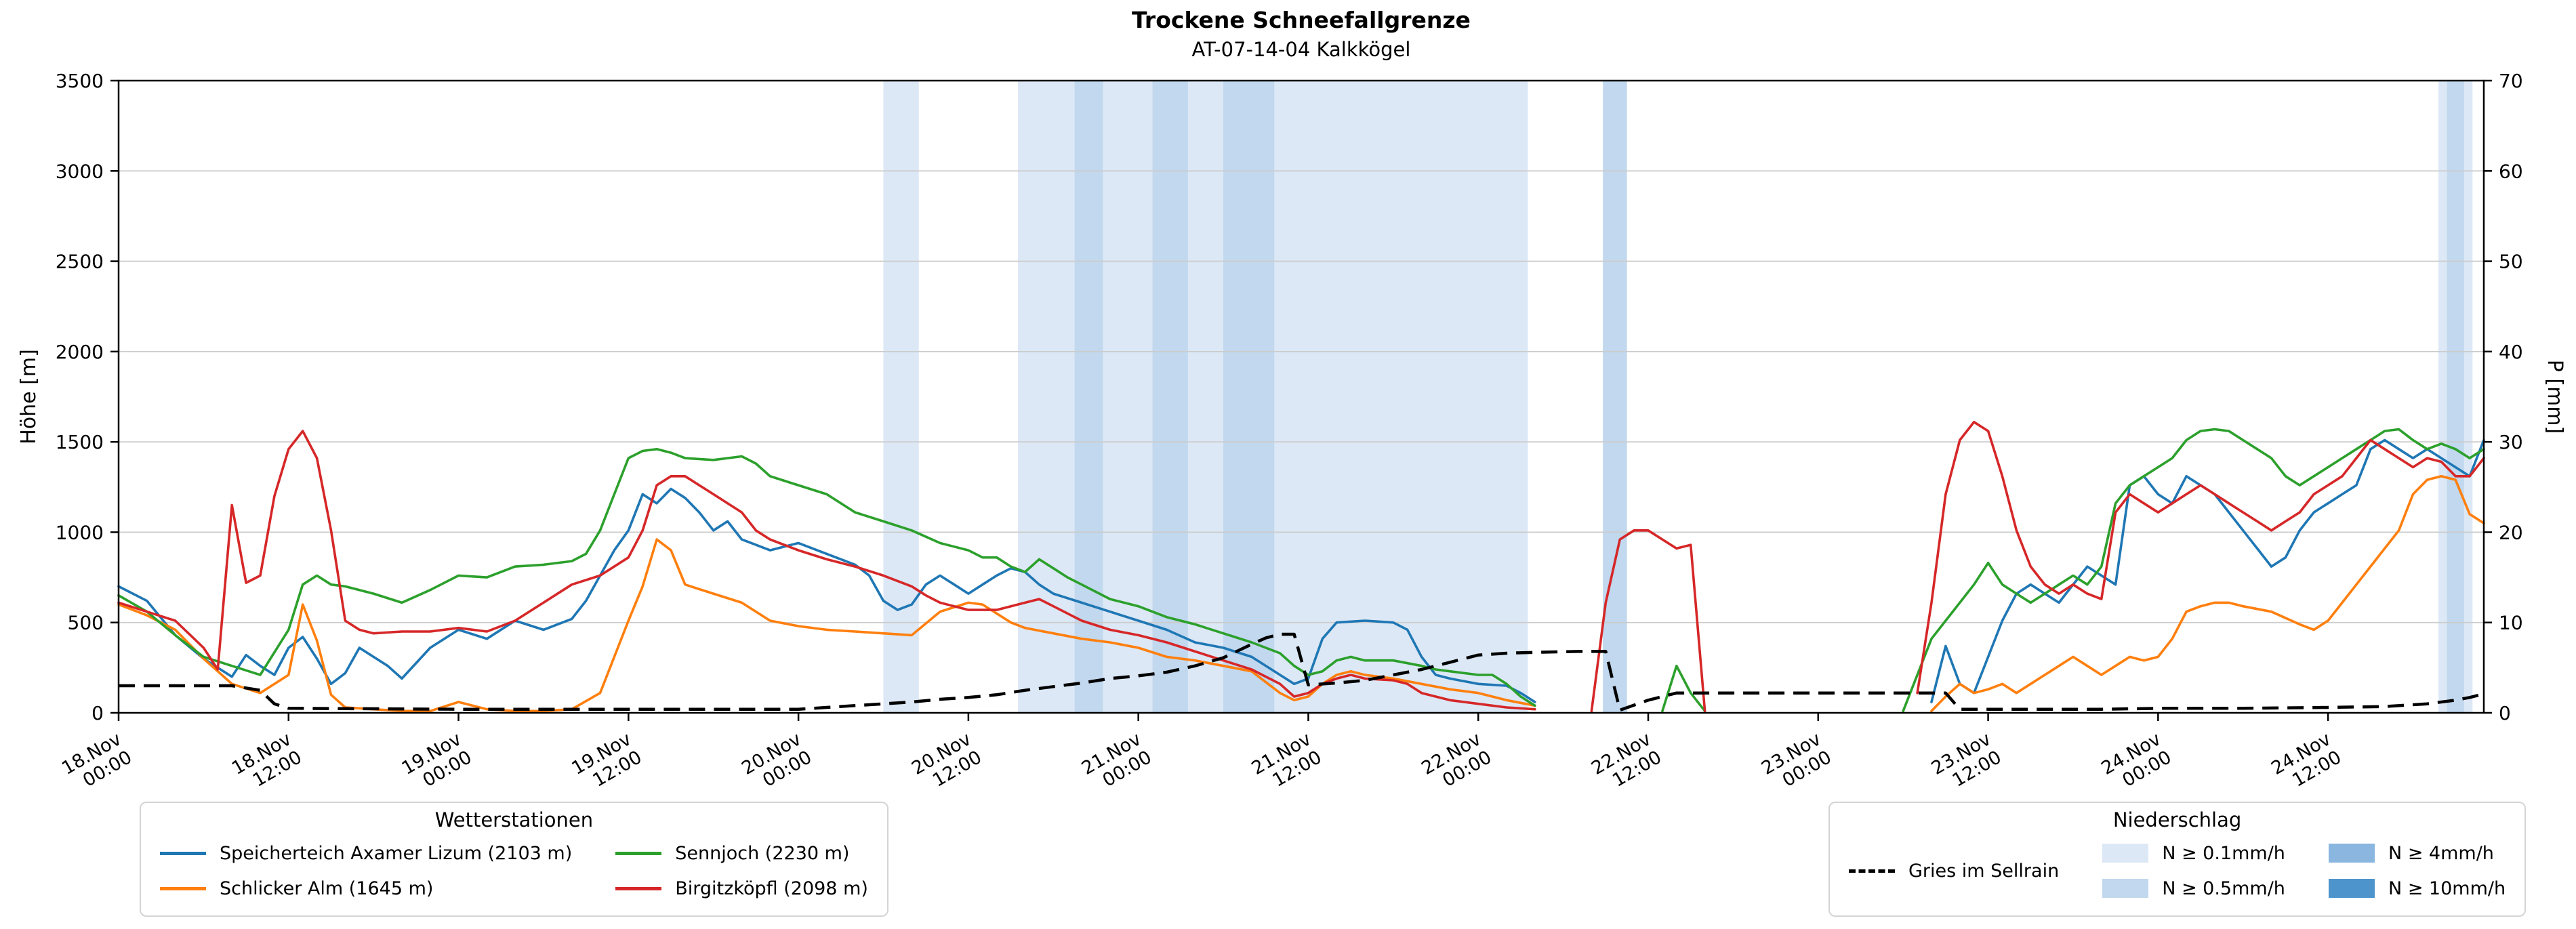 This screenshot has height=929, width=2576. Describe the element at coordinates (183, 853) in the screenshot. I see `line-sample-axamer-lizum` at that location.